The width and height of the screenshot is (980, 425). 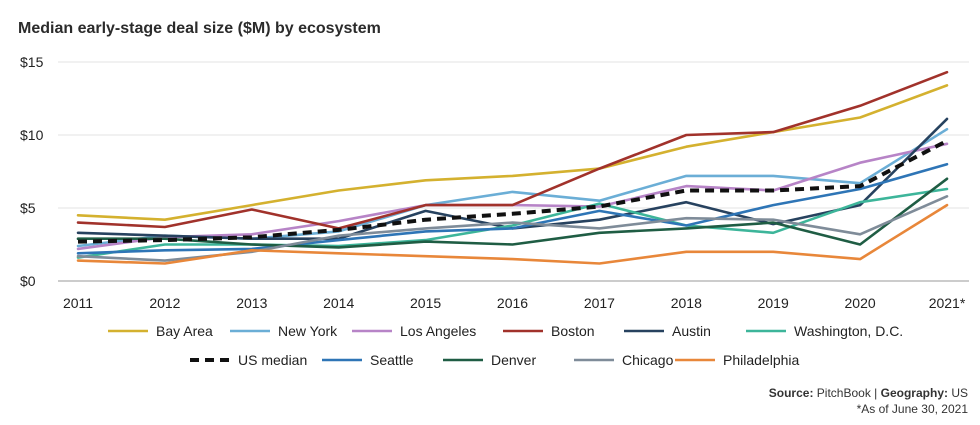 What do you see at coordinates (860, 303) in the screenshot?
I see `x-tick-label: 2020` at bounding box center [860, 303].